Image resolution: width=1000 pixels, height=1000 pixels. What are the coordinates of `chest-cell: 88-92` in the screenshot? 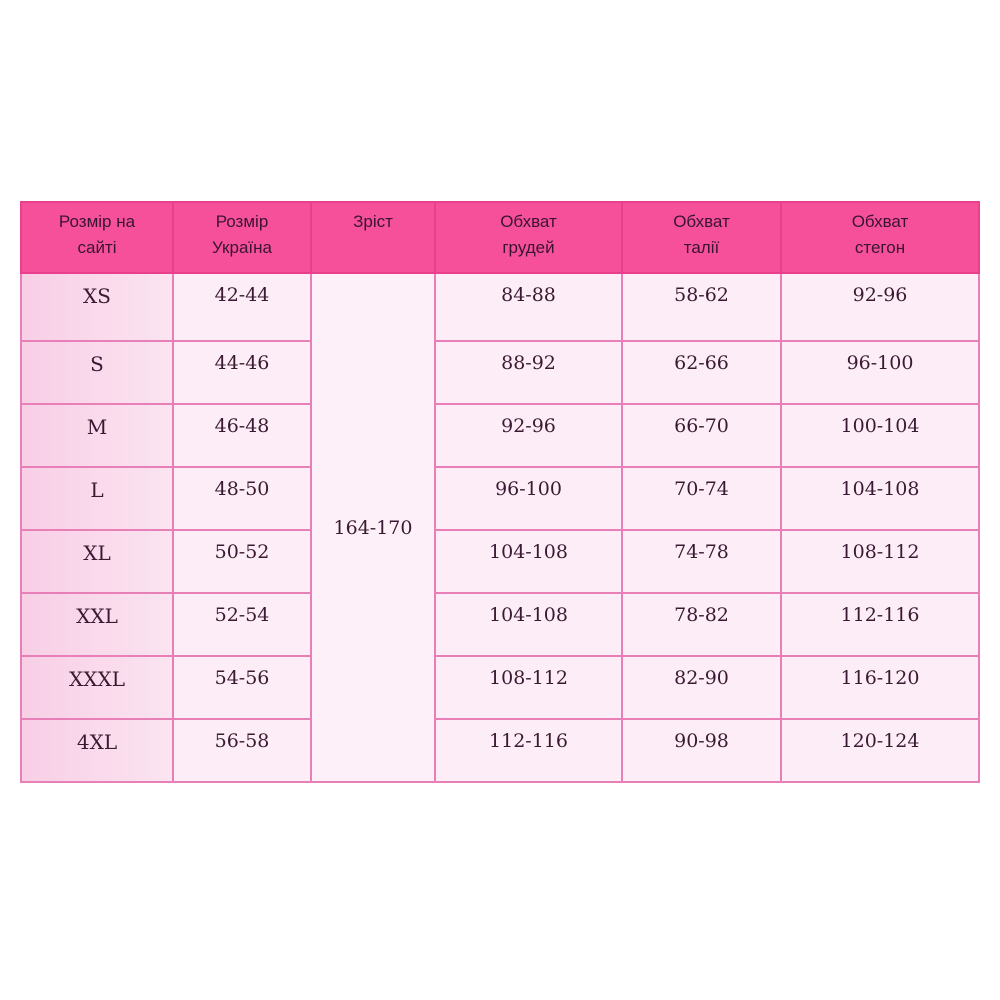 It's located at (528, 372).